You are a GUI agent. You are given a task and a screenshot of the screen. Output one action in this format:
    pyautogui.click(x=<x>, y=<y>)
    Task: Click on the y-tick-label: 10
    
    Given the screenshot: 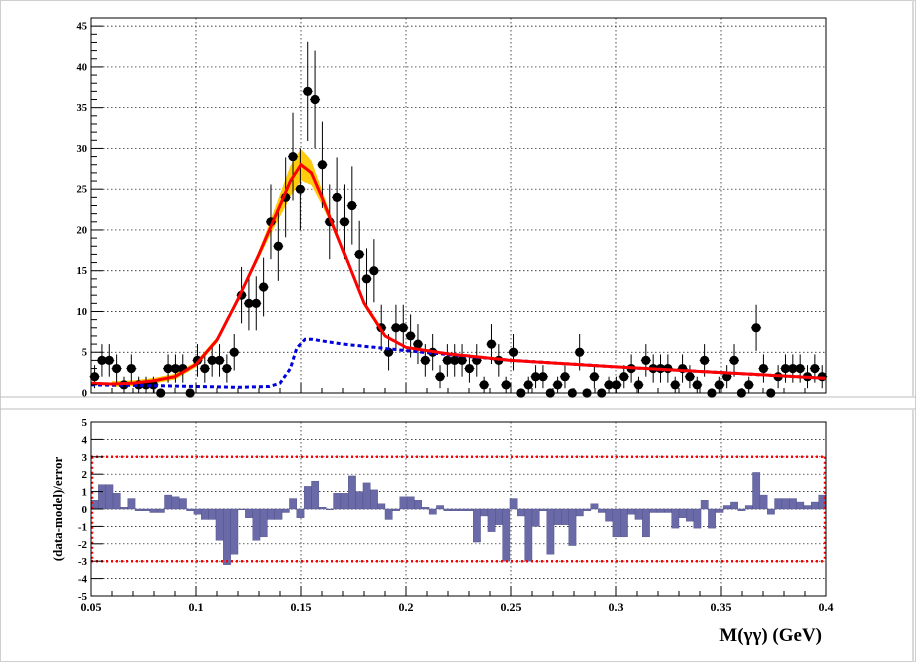 What is the action you would take?
    pyautogui.click(x=82, y=312)
    